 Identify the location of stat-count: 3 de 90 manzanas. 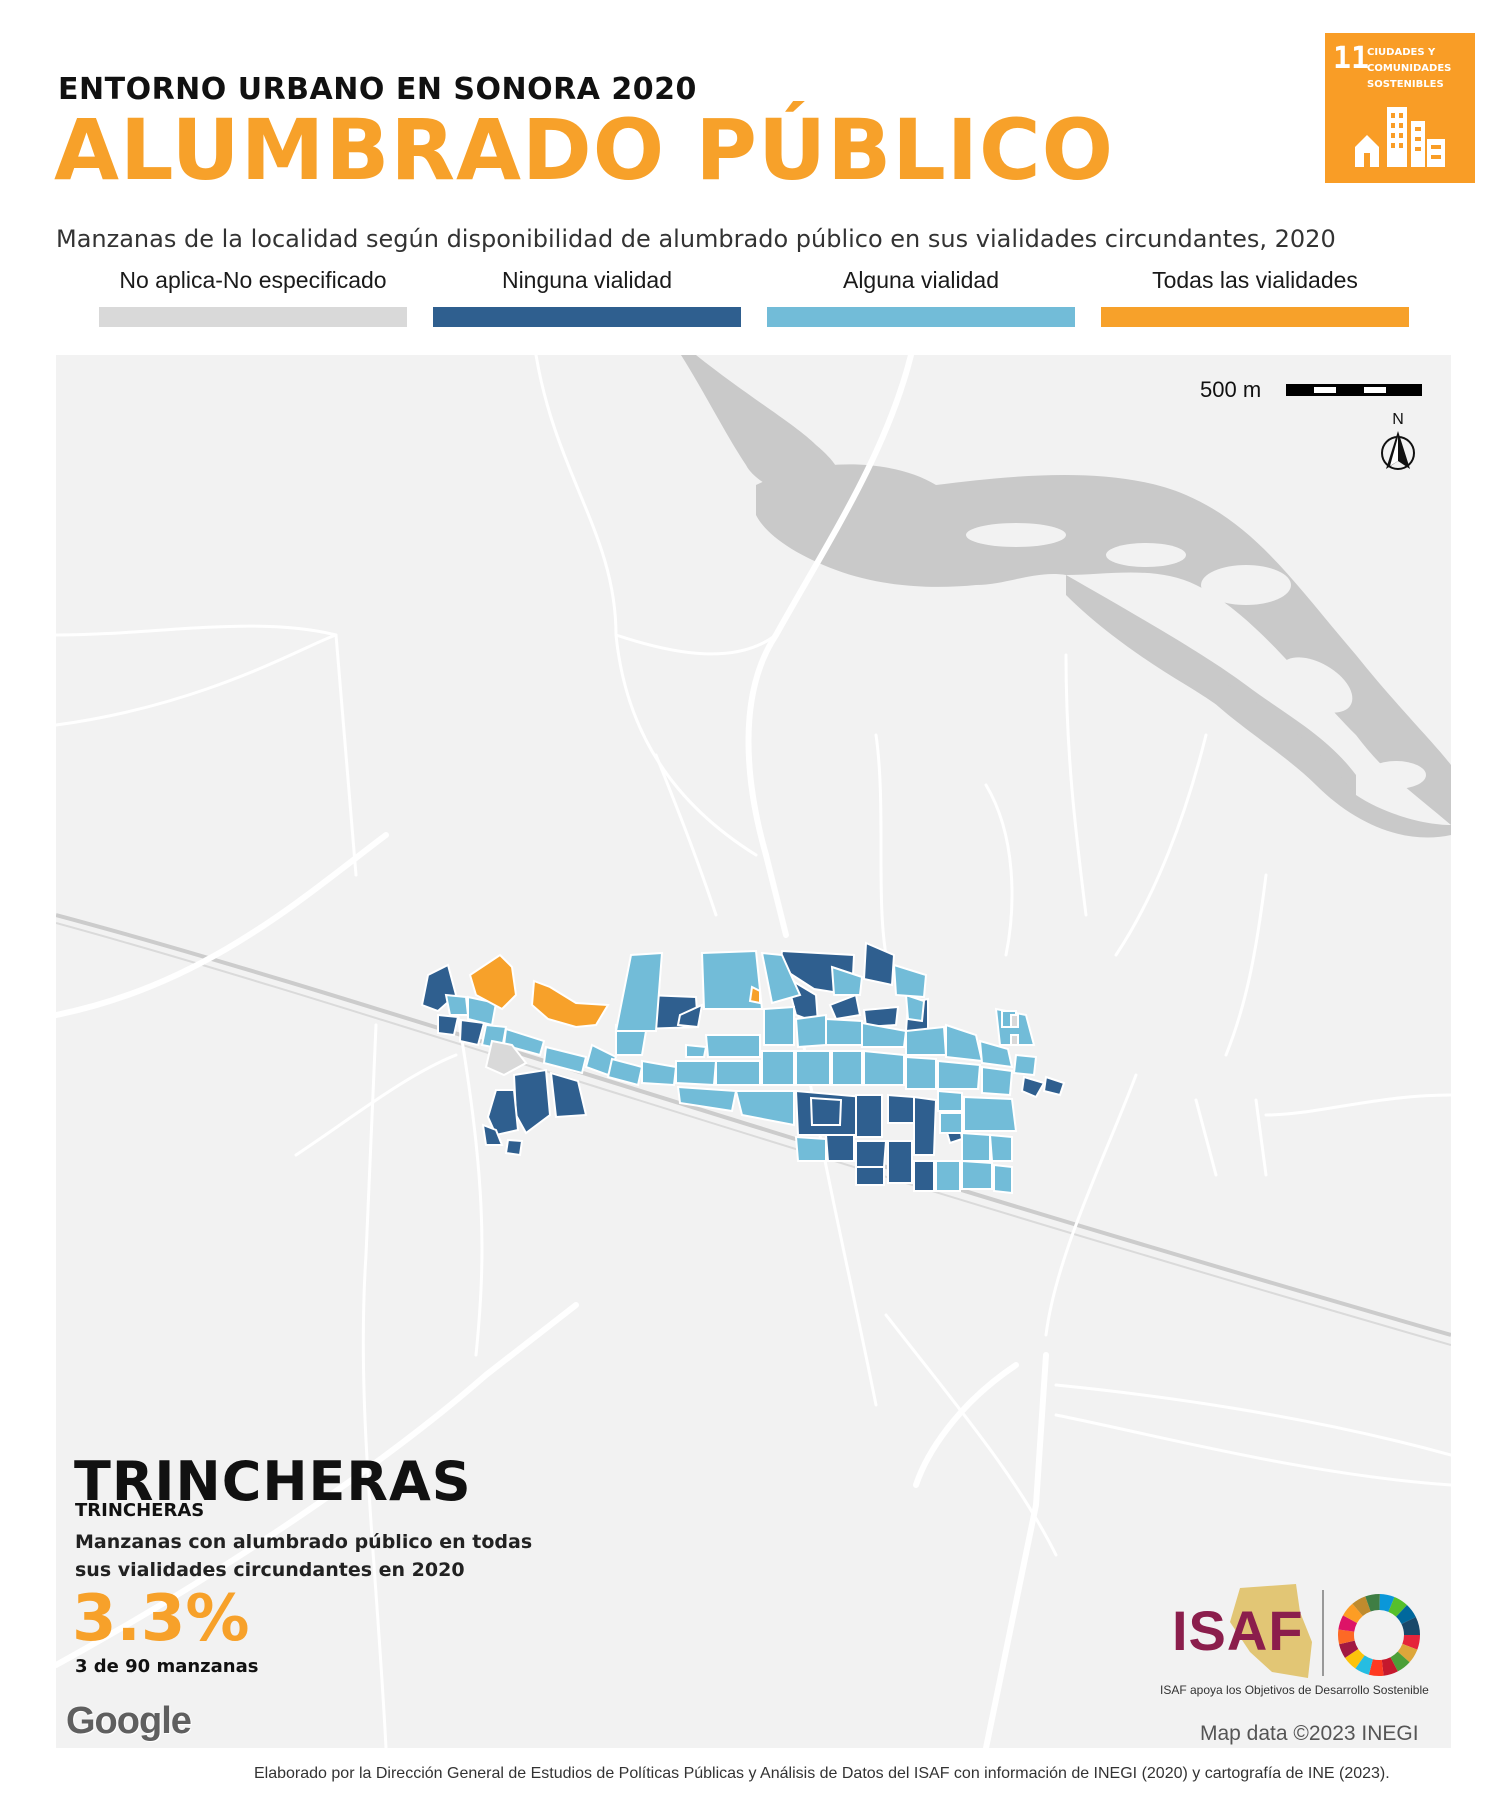
(167, 1666).